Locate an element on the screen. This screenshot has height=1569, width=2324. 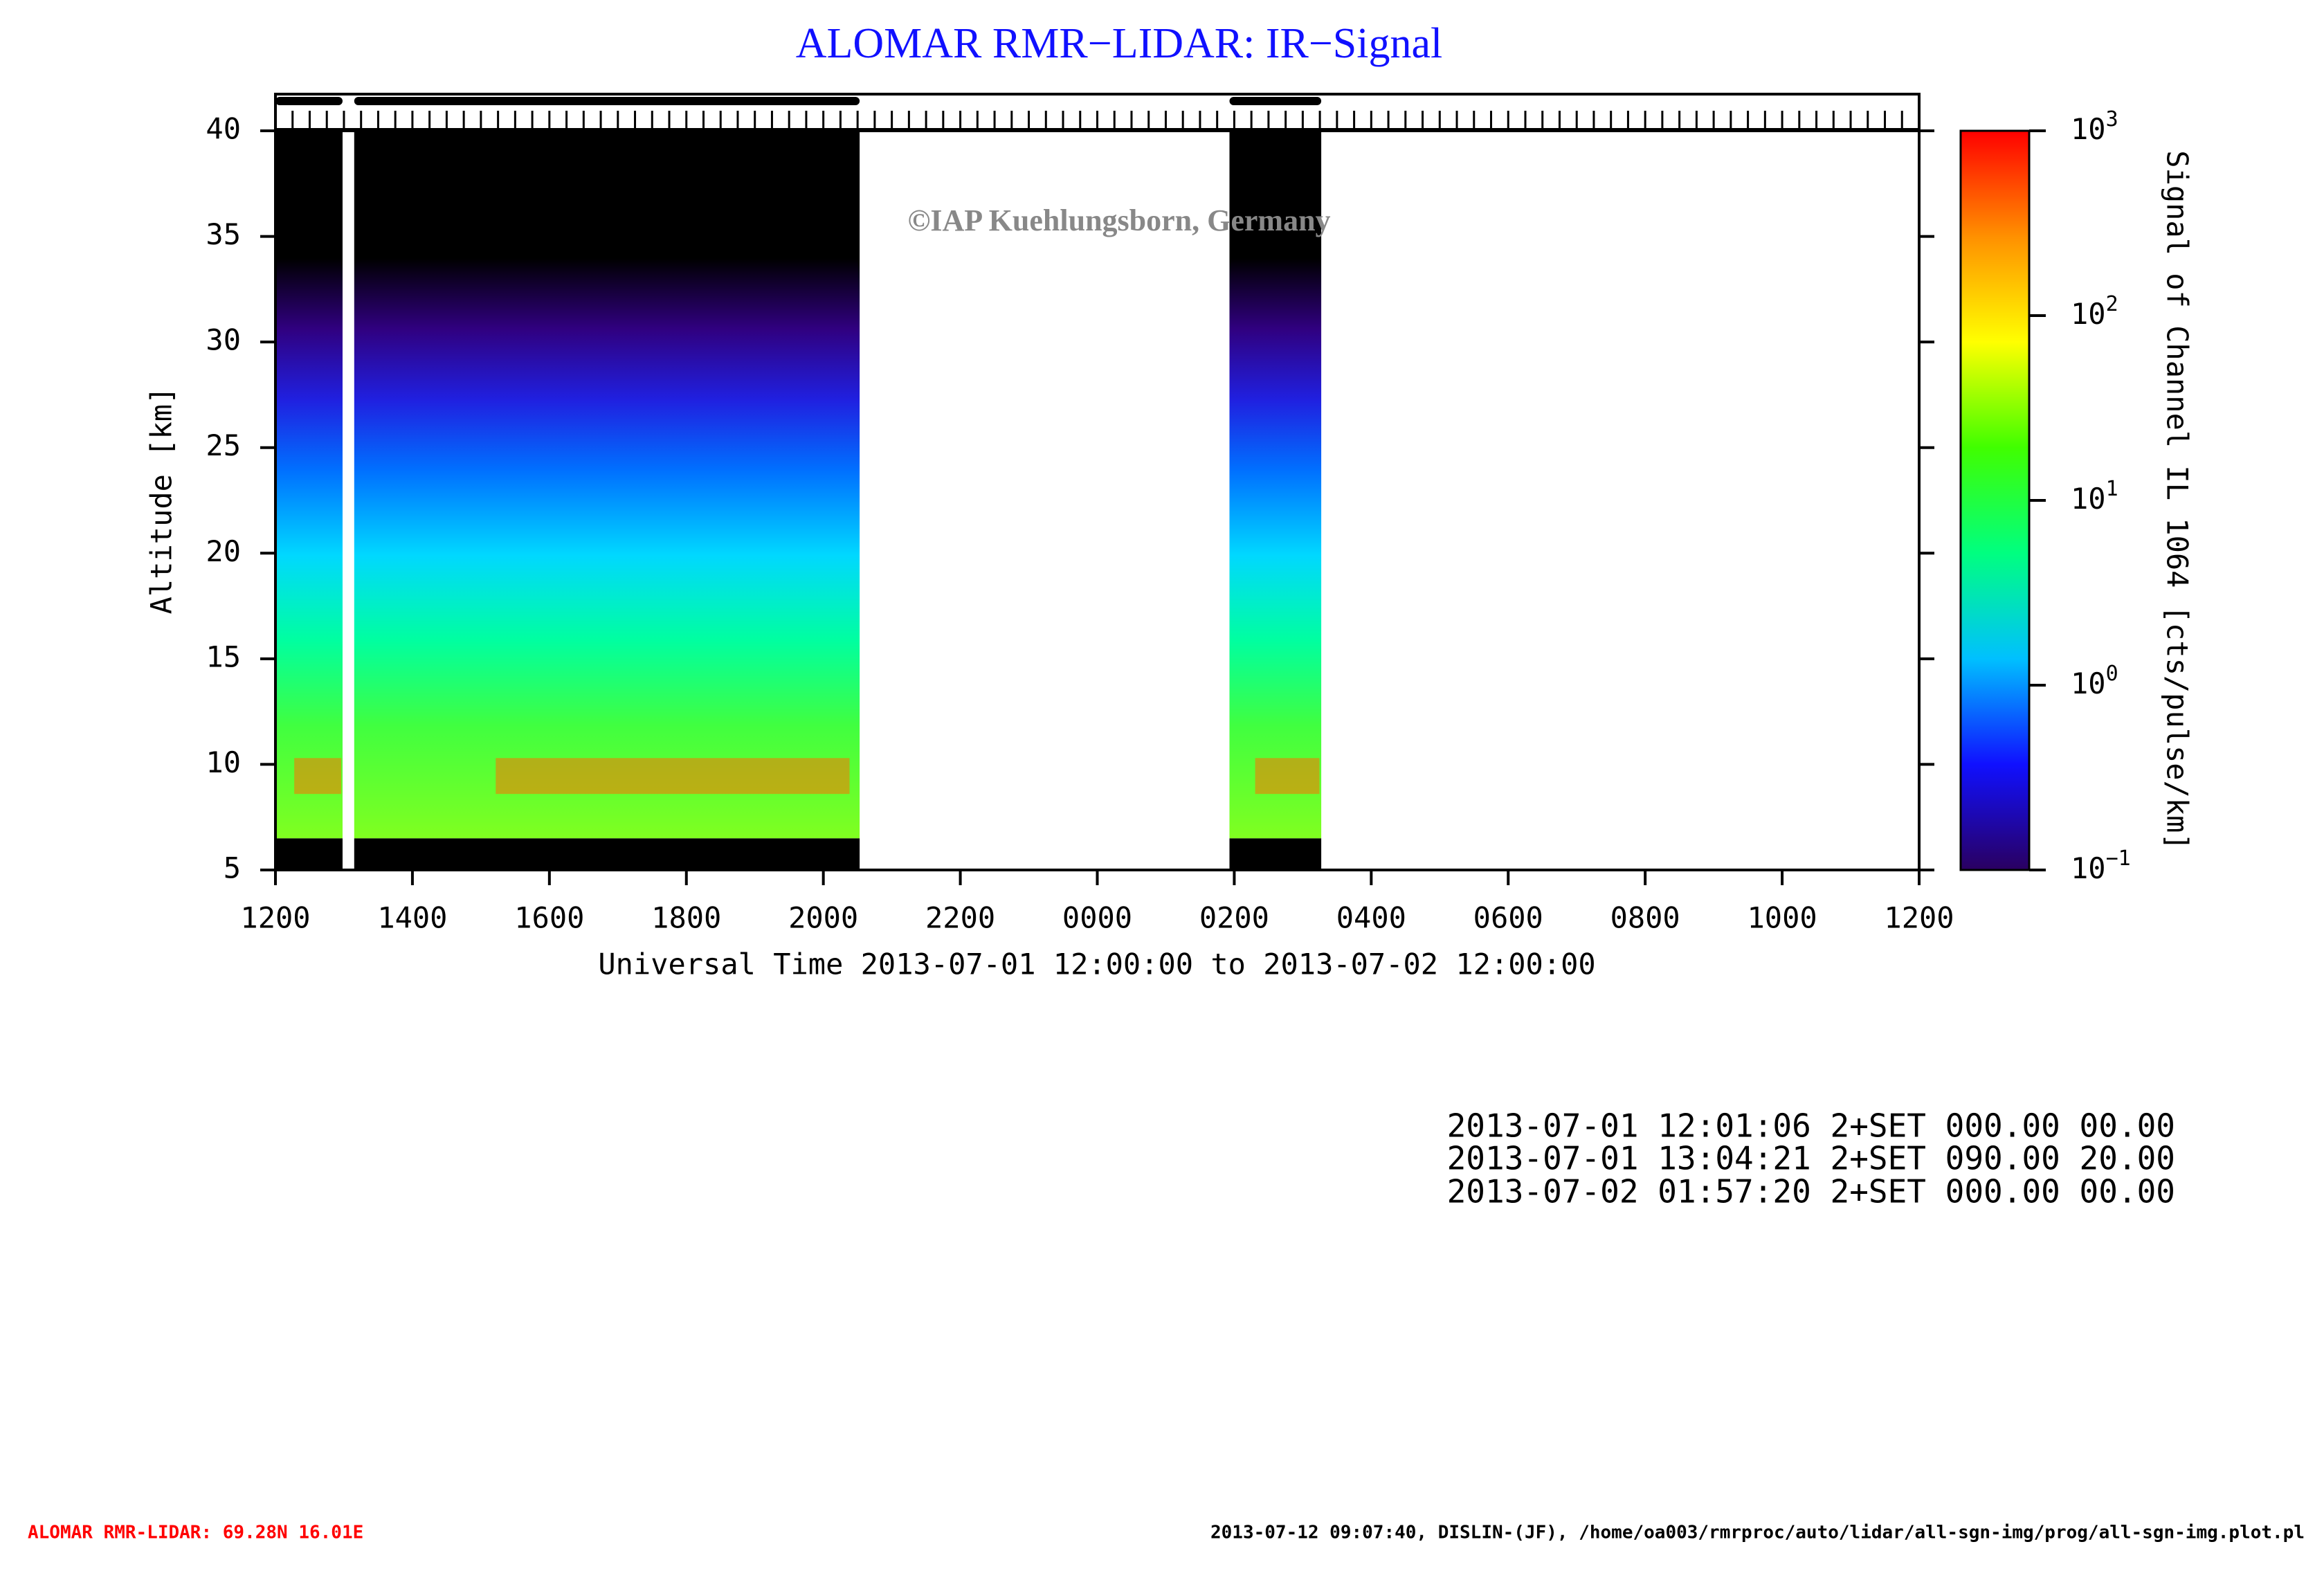
footer-left: ALOMAR RMR-LIDAR: 69.28N 16.01E is located at coordinates (196, 1533).